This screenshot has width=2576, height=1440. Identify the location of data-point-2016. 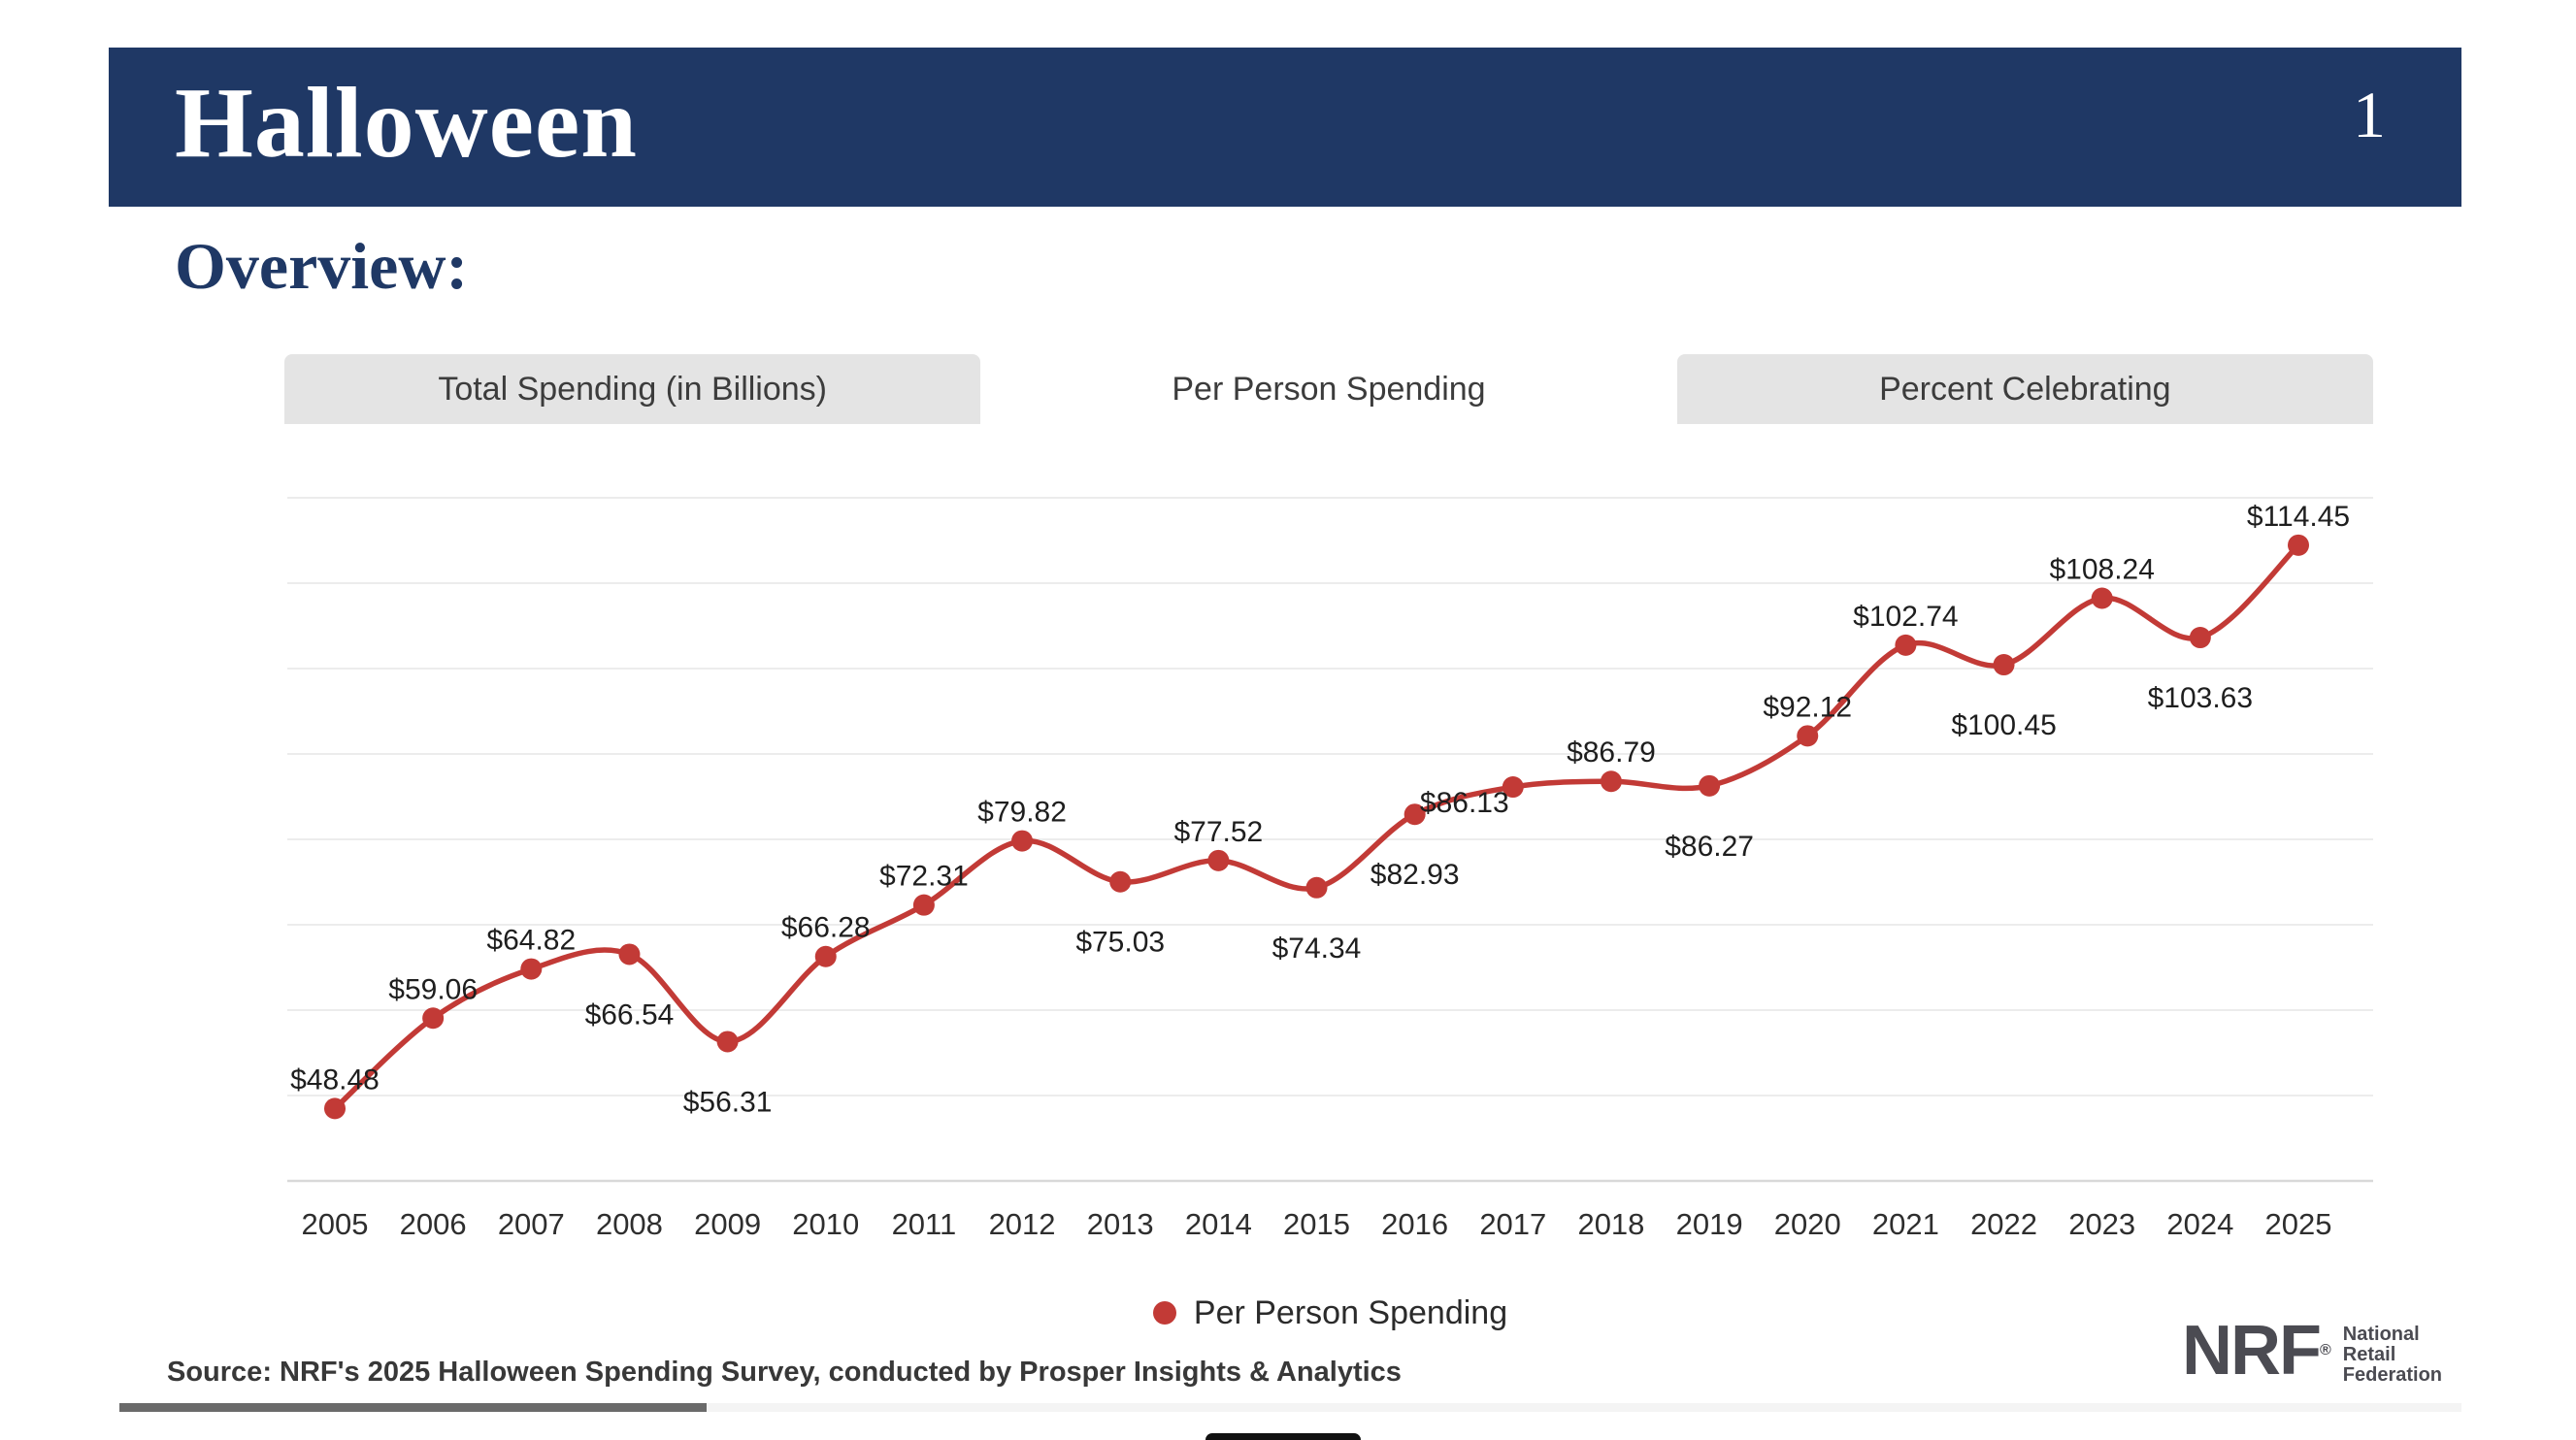
(1415, 814).